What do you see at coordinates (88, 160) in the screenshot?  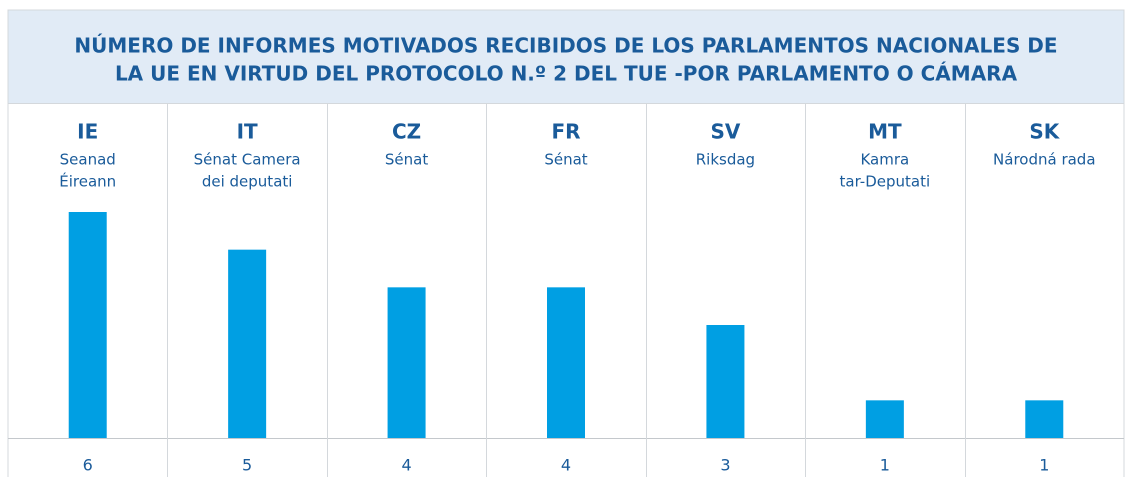 I see `chamber-name: Seanad` at bounding box center [88, 160].